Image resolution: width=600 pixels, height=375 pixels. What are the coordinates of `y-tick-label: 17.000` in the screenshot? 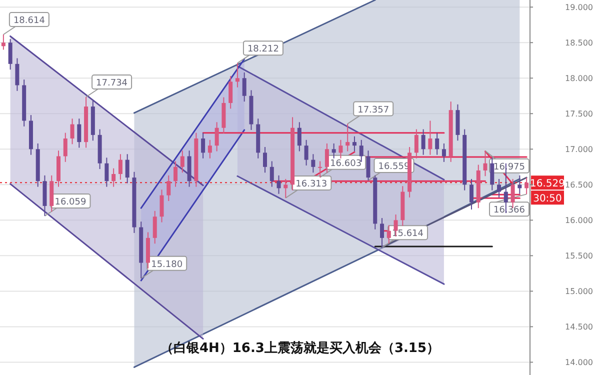 It's located at (579, 149).